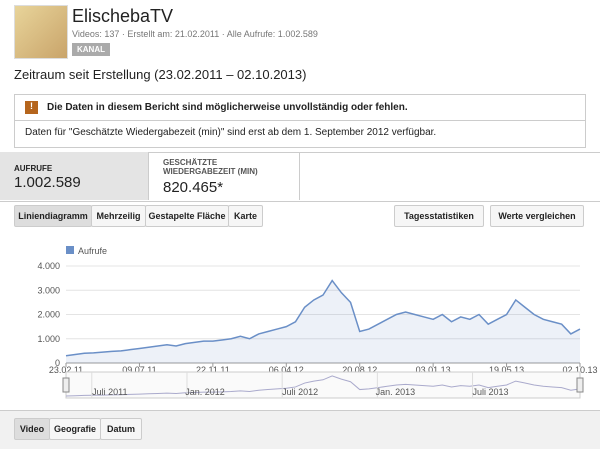 This screenshot has width=600, height=449. Describe the element at coordinates (47, 182) in the screenshot. I see `metric-value: 1.002.589` at that location.